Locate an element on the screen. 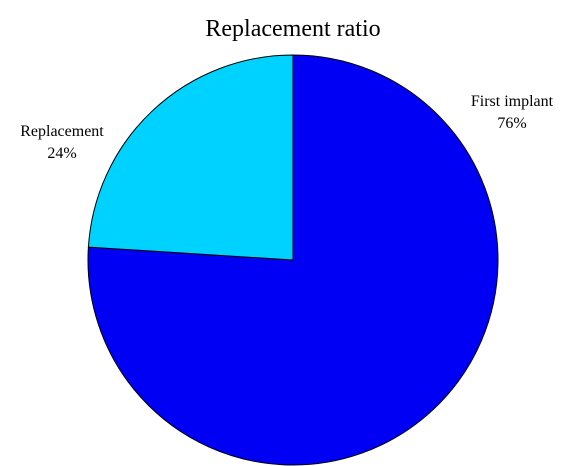  slice-value-first-implant: 76% is located at coordinates (511, 123).